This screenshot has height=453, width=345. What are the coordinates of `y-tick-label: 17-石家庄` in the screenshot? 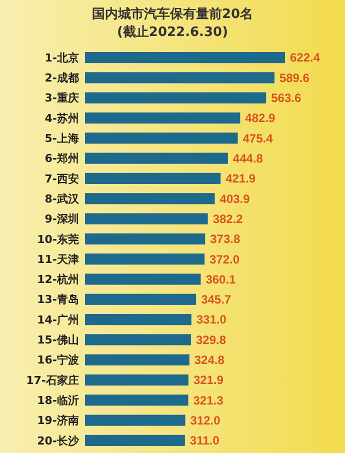 It's located at (52, 380).